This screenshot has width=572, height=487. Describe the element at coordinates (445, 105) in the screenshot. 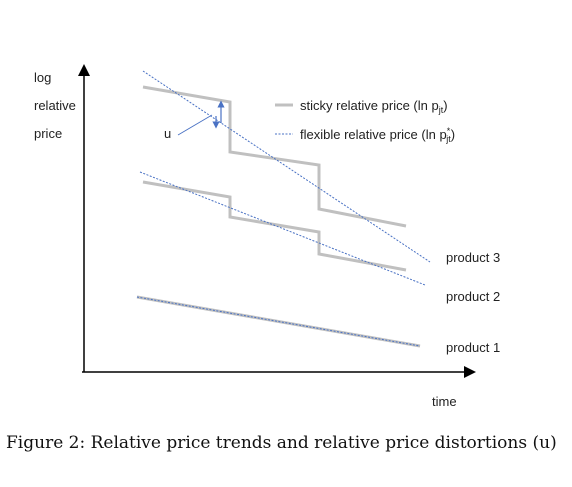

I see `legend-sticky-close: )` at that location.